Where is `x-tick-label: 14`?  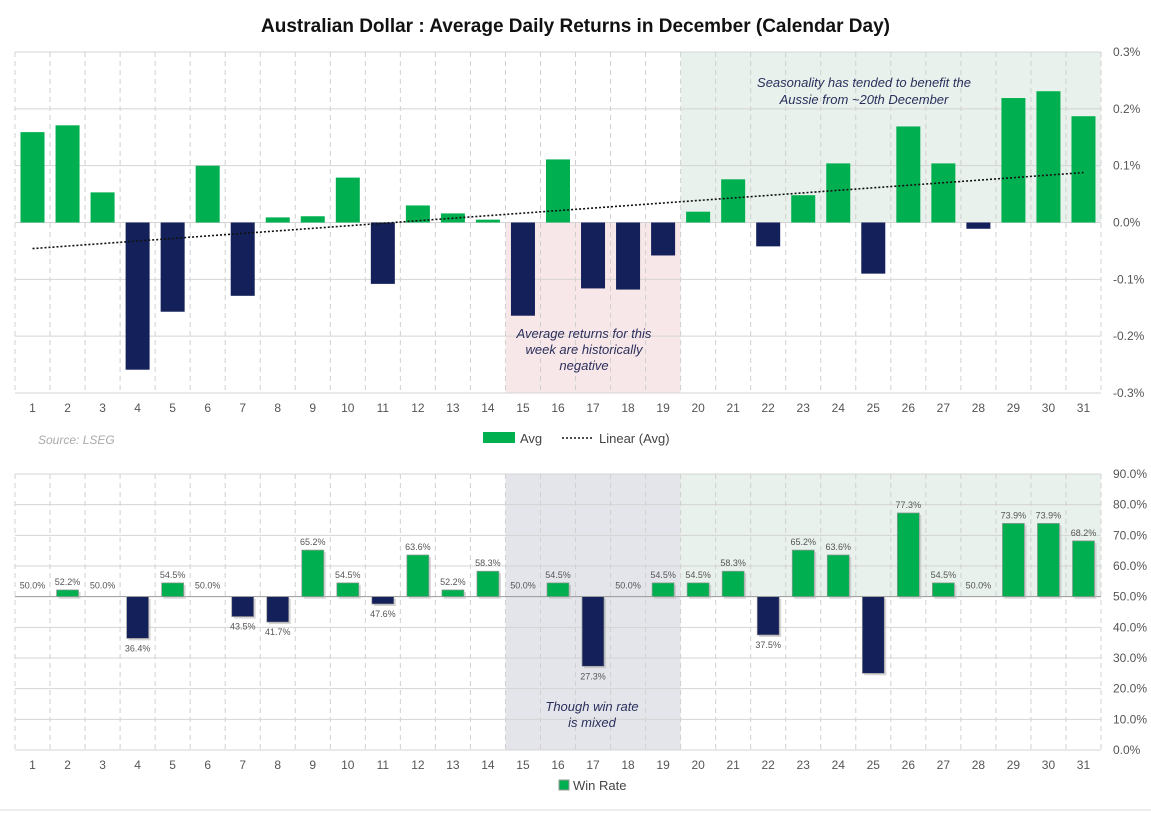 x-tick-label: 14 is located at coordinates (488, 408).